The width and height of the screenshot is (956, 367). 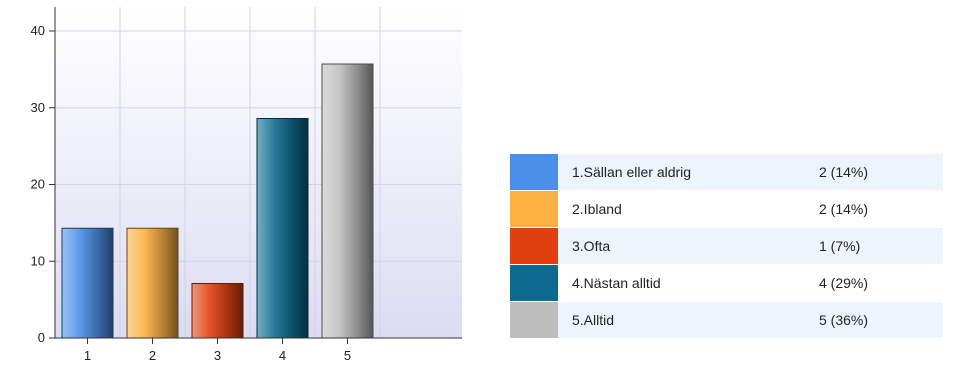 What do you see at coordinates (282, 355) in the screenshot?
I see `x-tick-label-4: 4` at bounding box center [282, 355].